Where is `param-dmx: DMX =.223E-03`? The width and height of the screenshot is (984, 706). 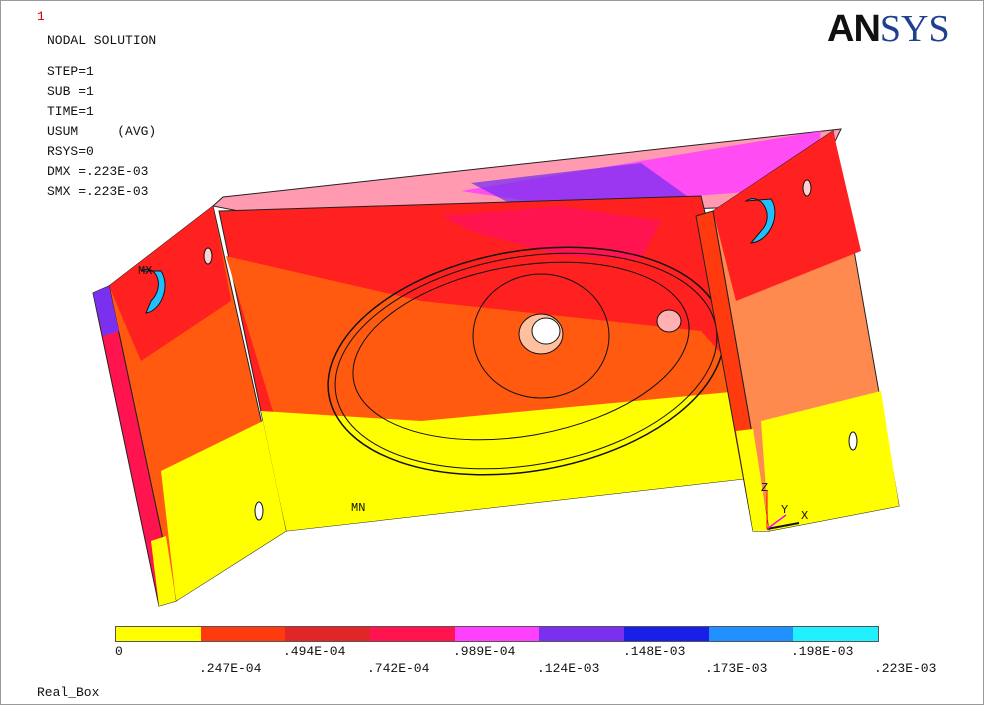
param-dmx: DMX =.223E-03 is located at coordinates (98, 171).